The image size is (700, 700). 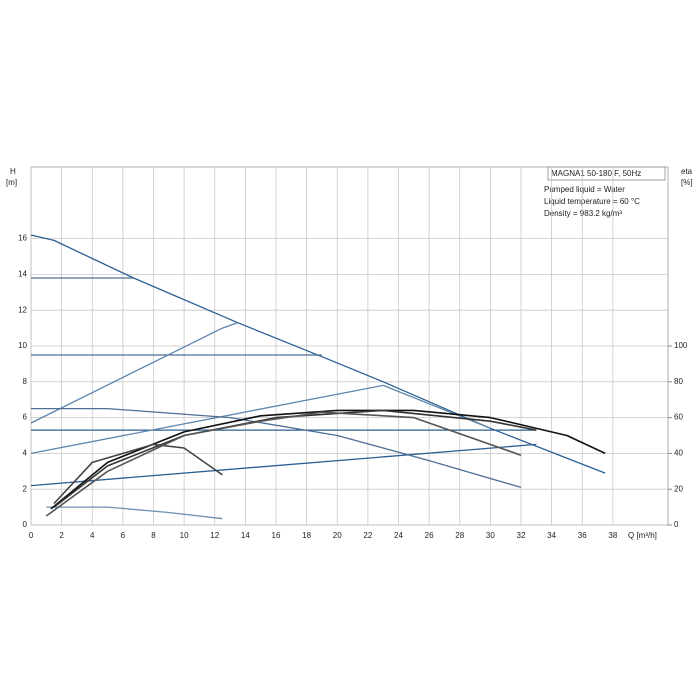 I want to click on x-tick-label: 22, so click(x=367, y=535).